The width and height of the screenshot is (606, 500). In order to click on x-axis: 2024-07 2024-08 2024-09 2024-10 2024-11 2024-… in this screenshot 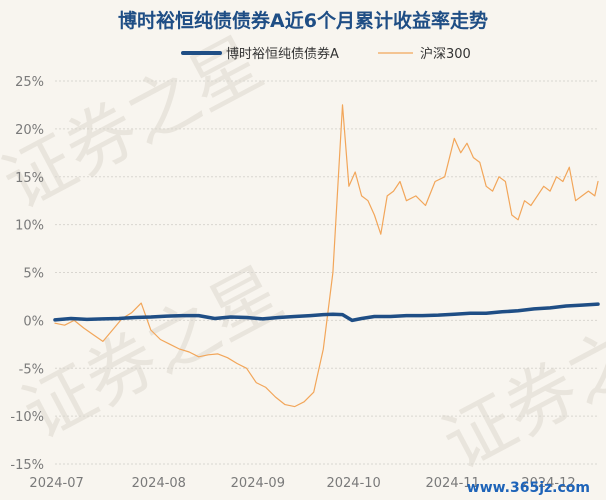, I will do `click(302, 483)`.